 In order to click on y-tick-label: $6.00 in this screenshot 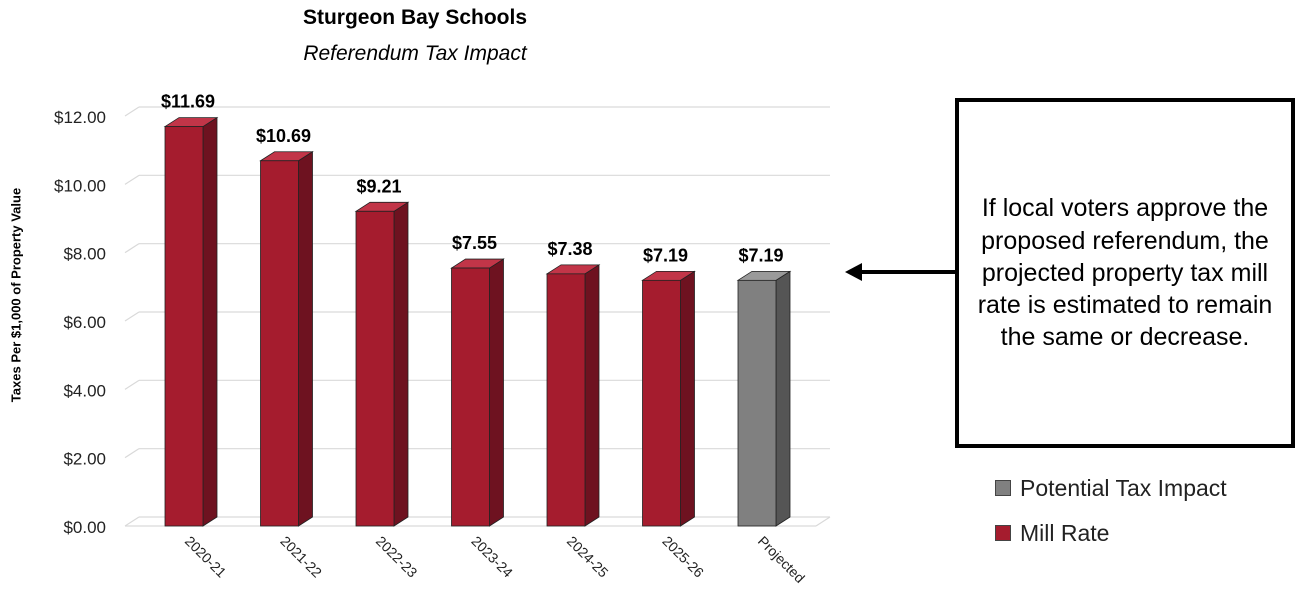, I will do `click(84, 322)`.